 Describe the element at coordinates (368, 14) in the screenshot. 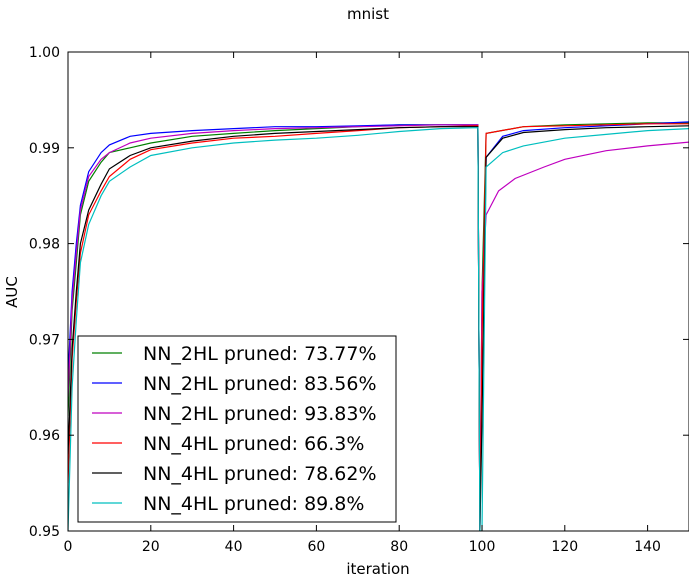

I see `chart-title: mnist` at that location.